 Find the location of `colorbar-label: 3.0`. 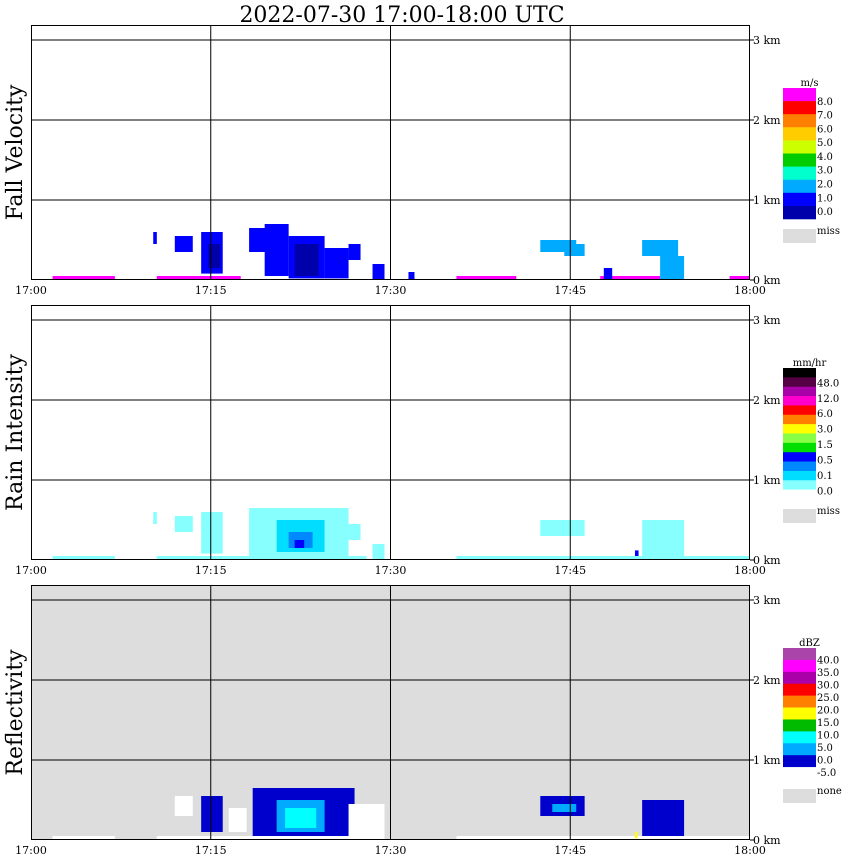

colorbar-label: 3.0 is located at coordinates (825, 430).